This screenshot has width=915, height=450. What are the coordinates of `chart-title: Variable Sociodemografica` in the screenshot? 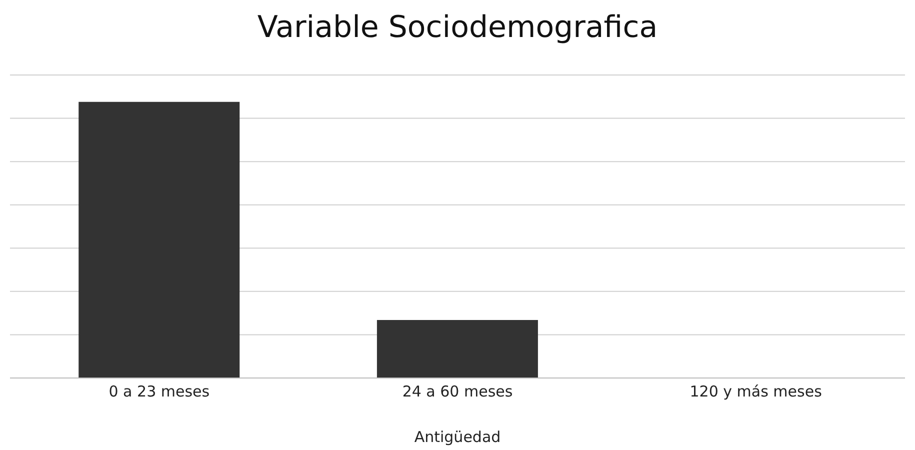 It's located at (457, 28).